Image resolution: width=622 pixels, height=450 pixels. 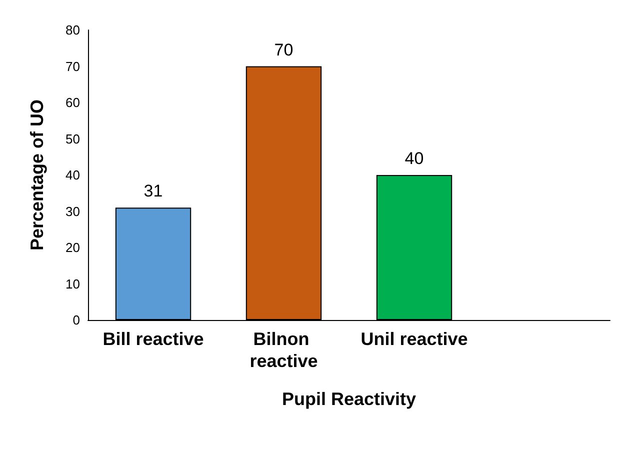 I want to click on x-tick-label: Unil reactive, so click(x=414, y=339).